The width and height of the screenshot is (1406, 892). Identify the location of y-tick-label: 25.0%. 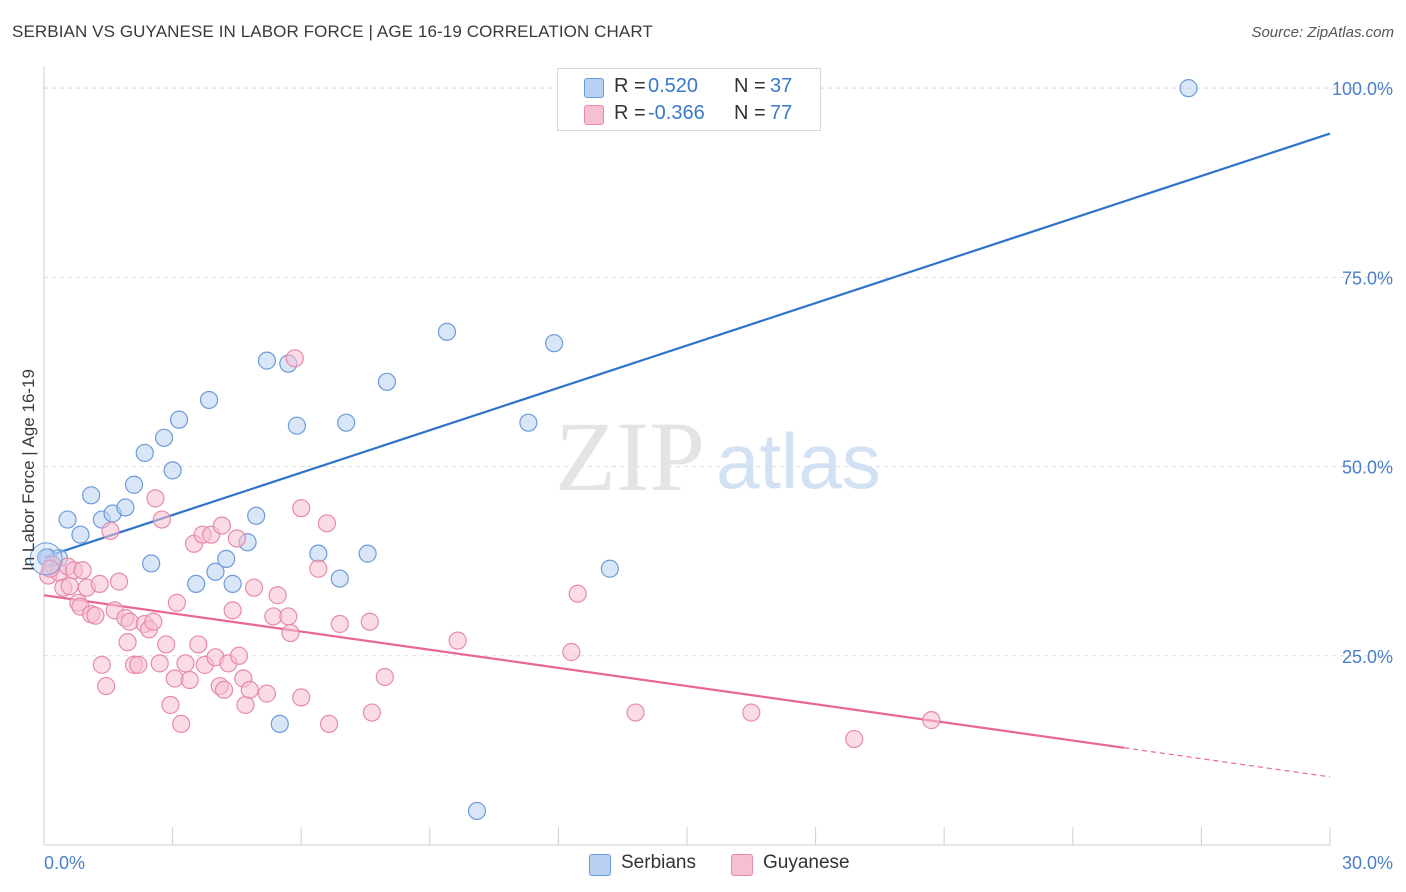
(1367, 657).